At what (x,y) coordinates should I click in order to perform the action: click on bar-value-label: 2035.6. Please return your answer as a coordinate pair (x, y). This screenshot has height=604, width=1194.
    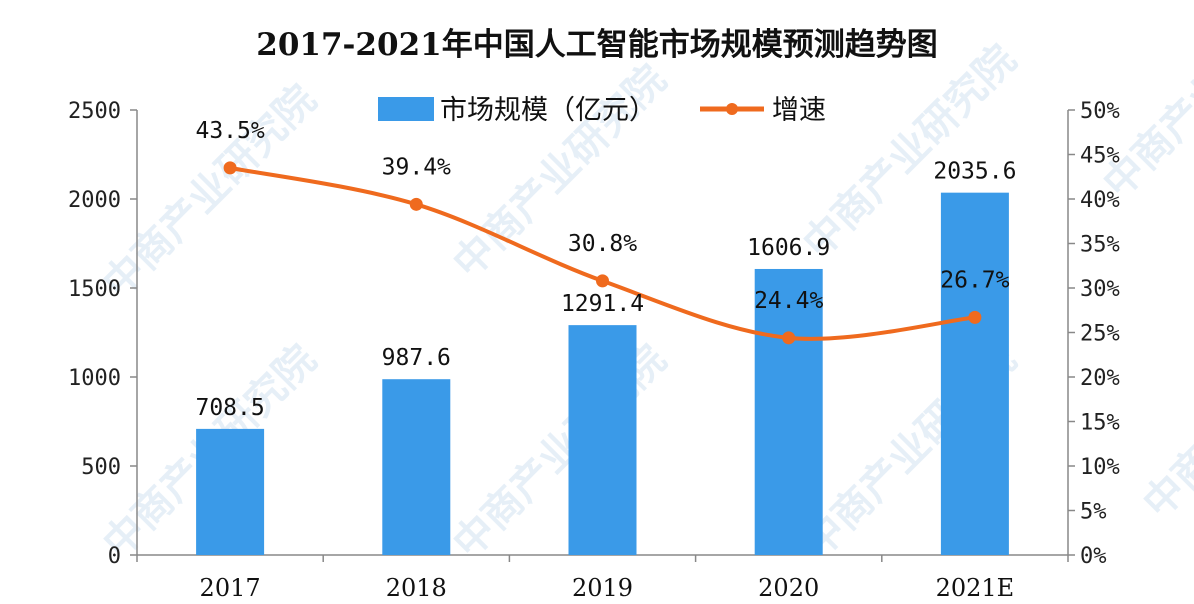
    Looking at the image, I should click on (974, 172).